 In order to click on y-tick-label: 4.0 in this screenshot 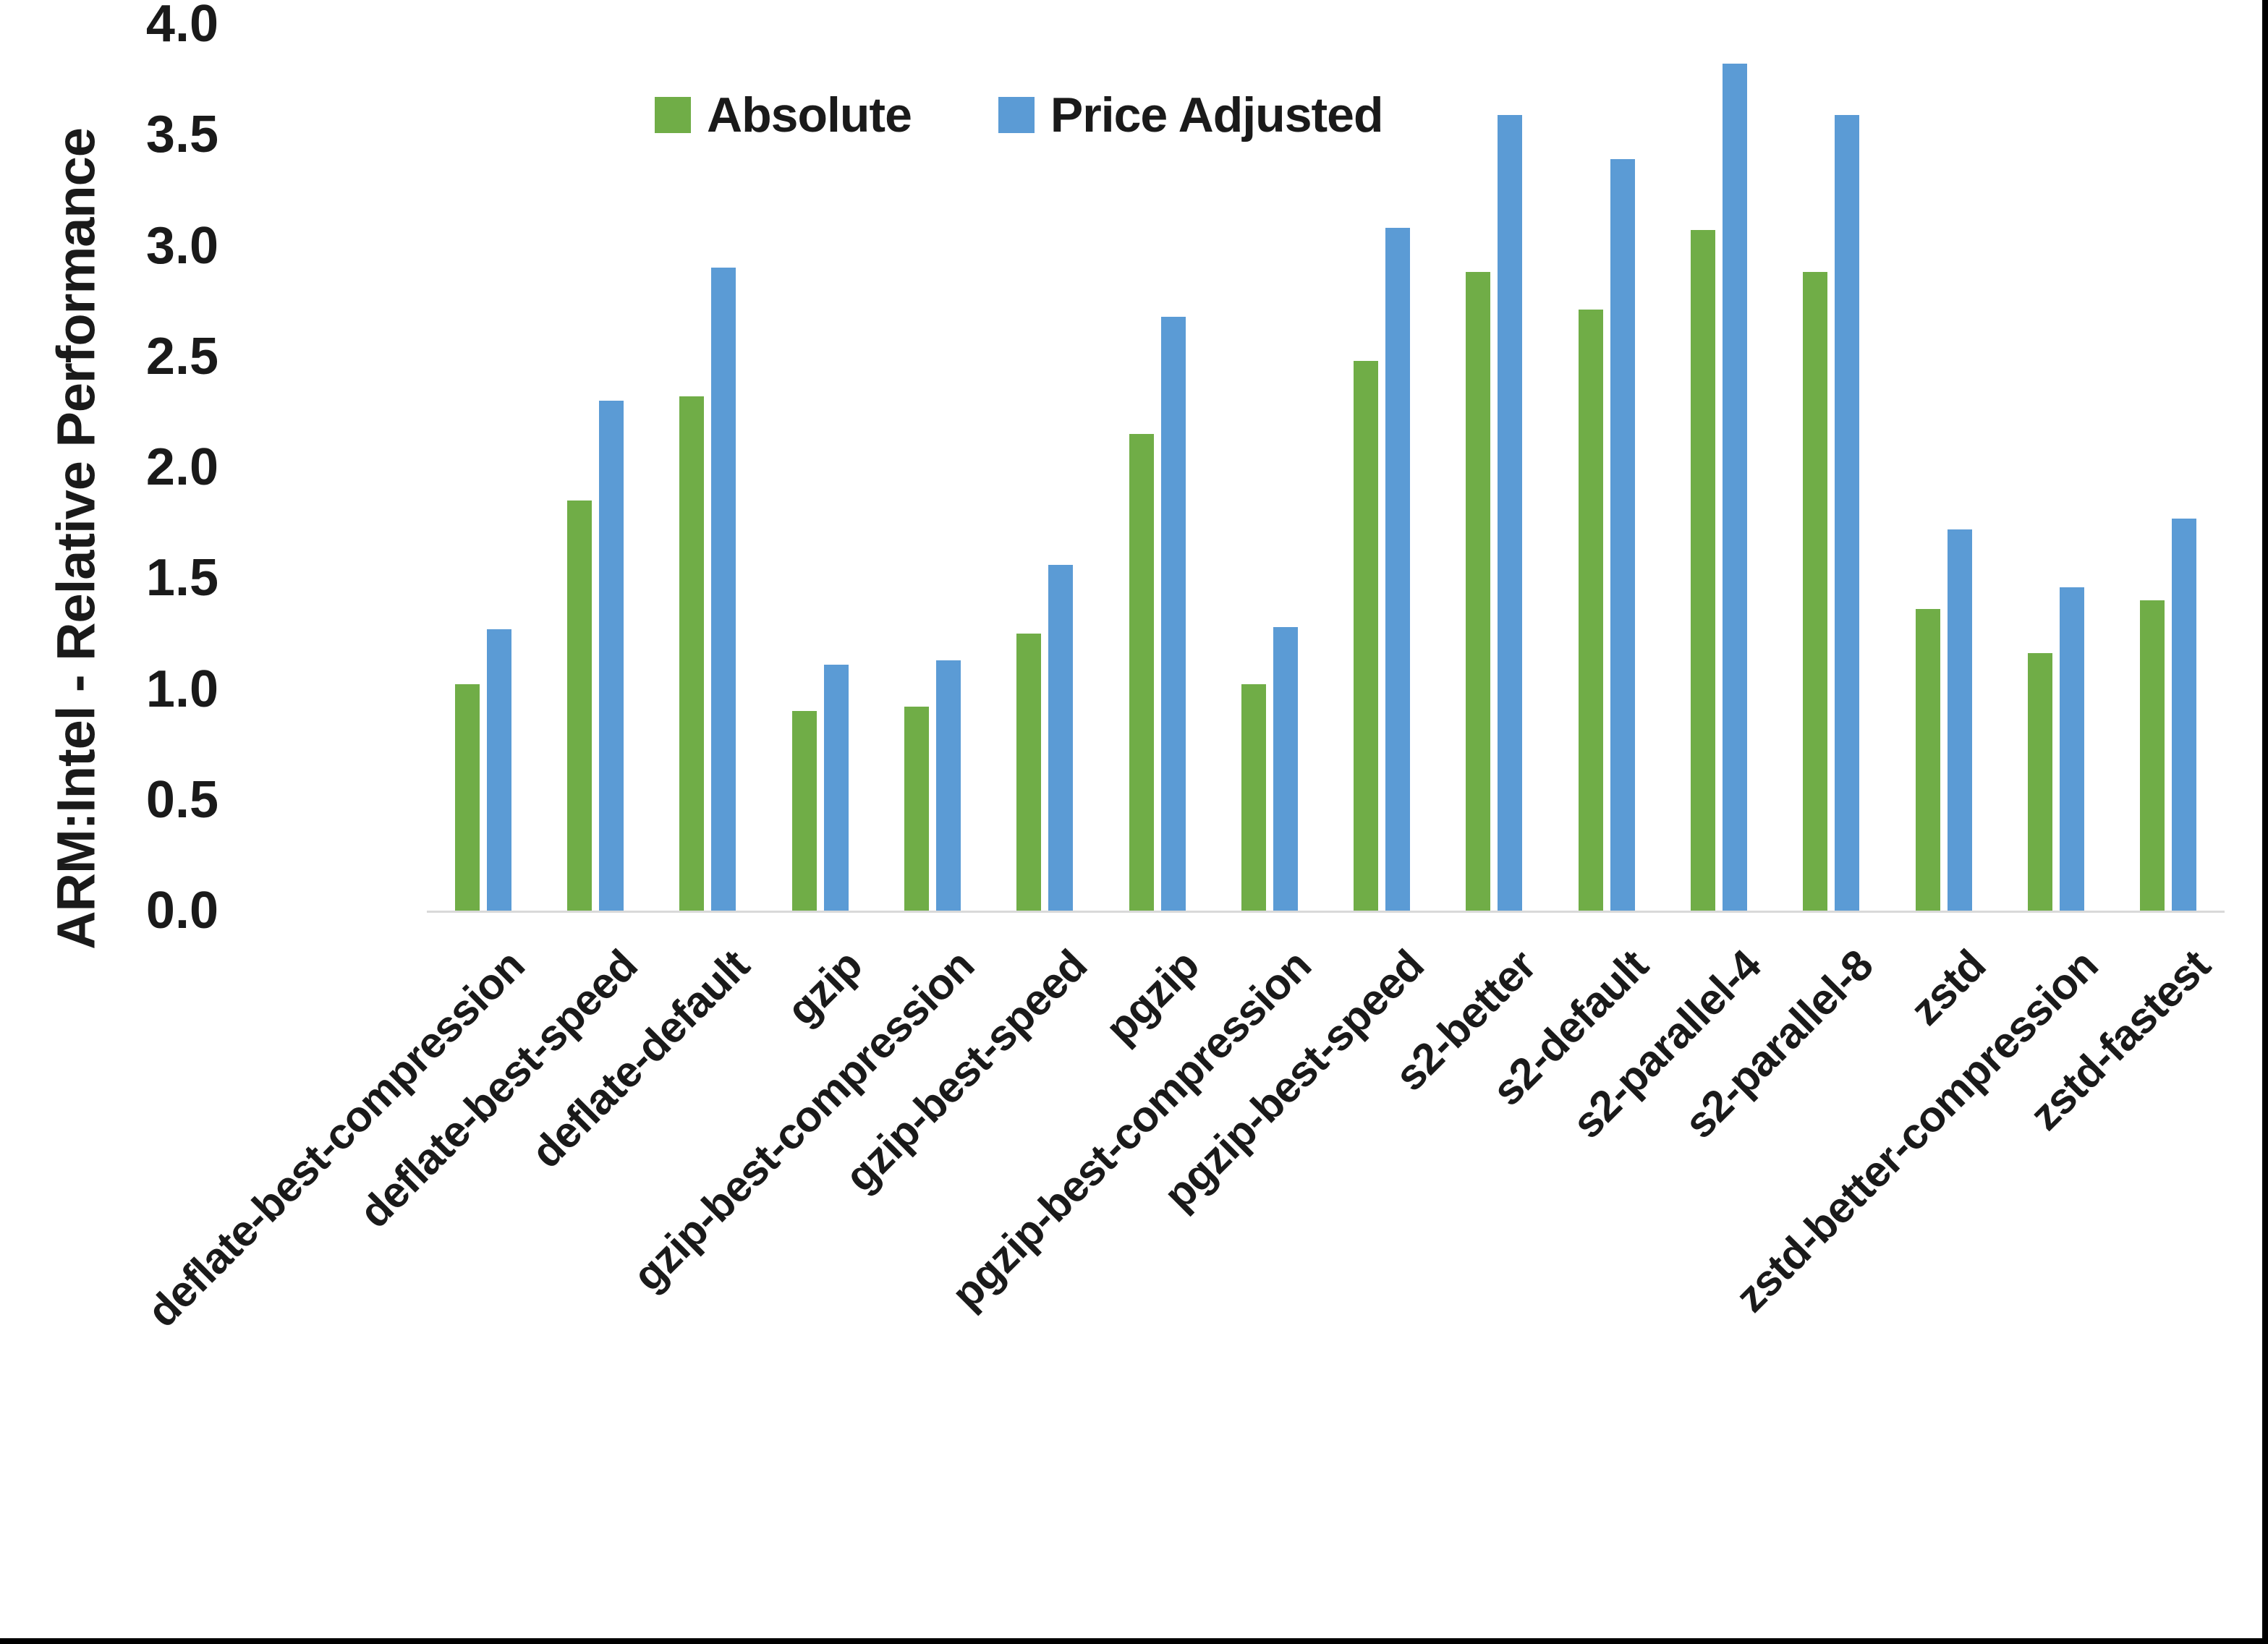, I will do `click(181, 26)`.